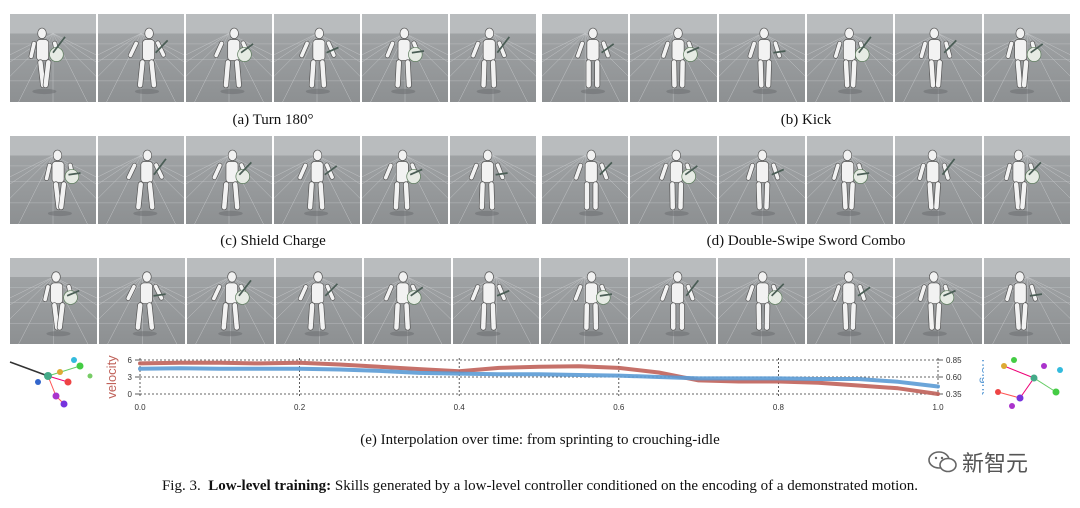  Describe the element at coordinates (619, 407) in the screenshot. I see `x-tick-label: 0.6` at that location.